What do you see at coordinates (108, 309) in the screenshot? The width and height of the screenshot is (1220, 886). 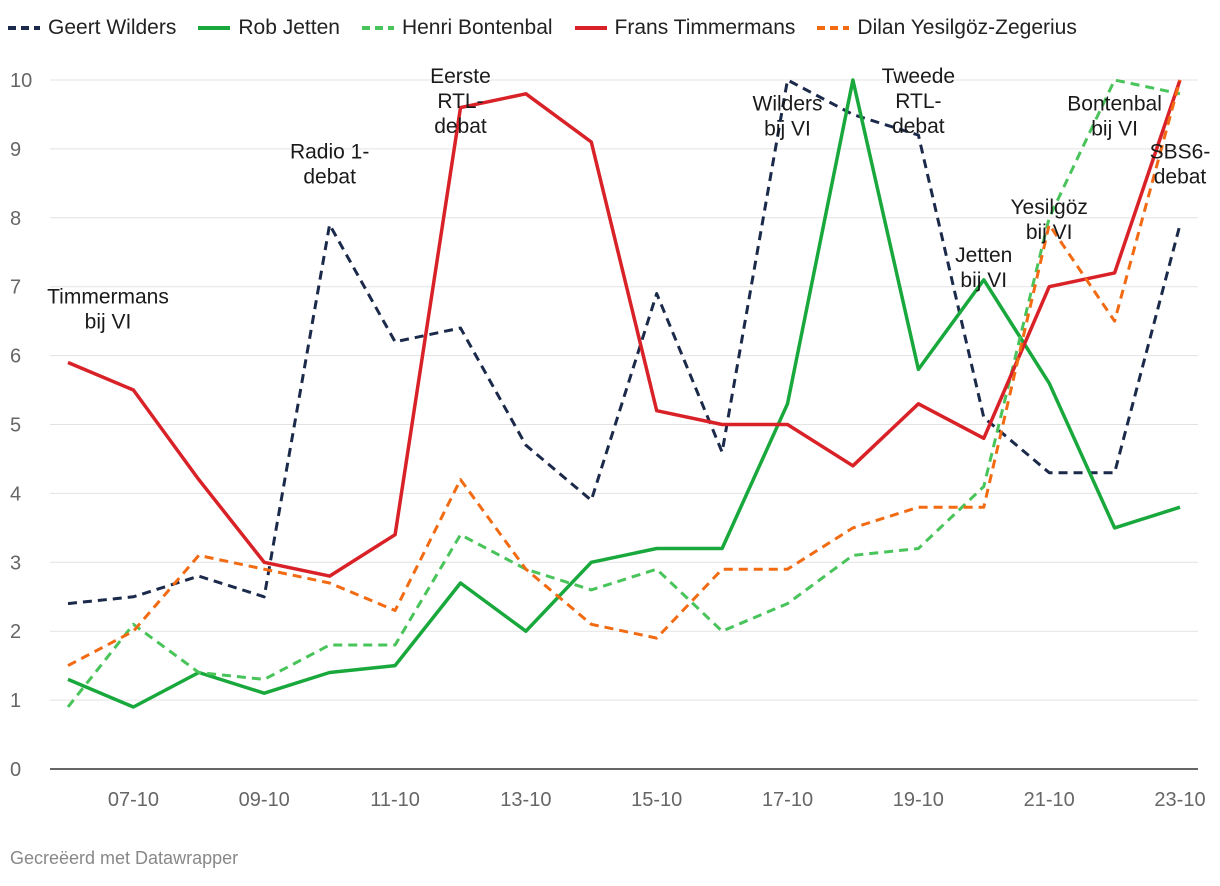 I see `annotation-label: Timmermans bij VI` at bounding box center [108, 309].